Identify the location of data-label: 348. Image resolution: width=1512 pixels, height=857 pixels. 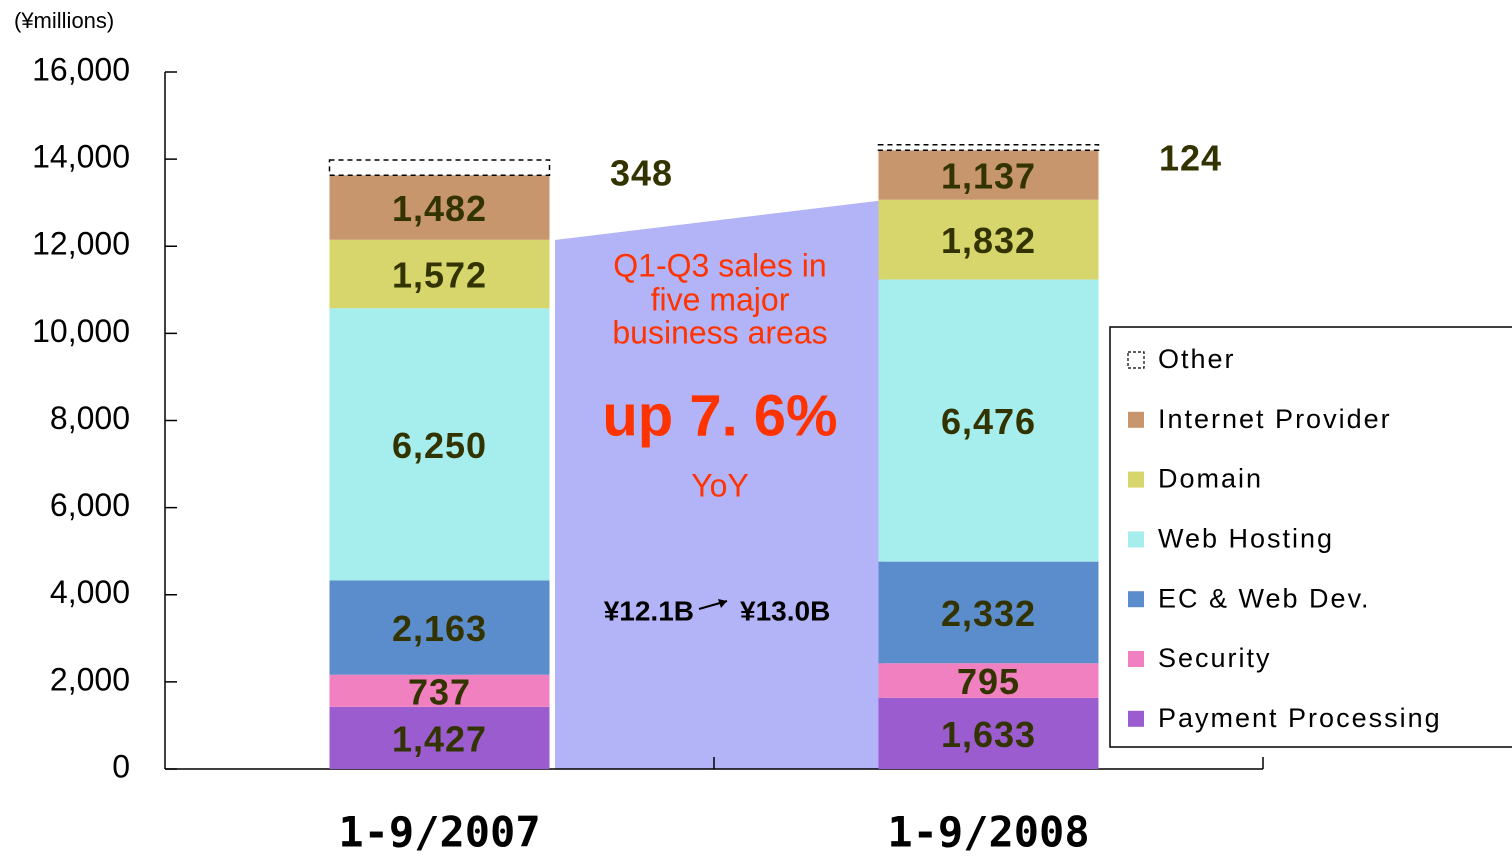
(641, 173).